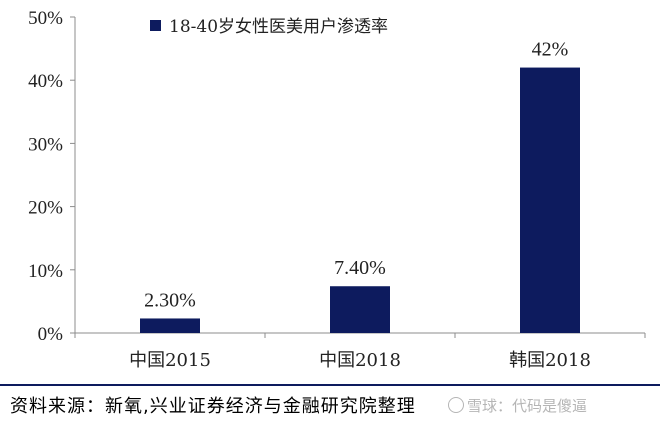  What do you see at coordinates (45, 81) in the screenshot?
I see `y-tick-label: 40%` at bounding box center [45, 81].